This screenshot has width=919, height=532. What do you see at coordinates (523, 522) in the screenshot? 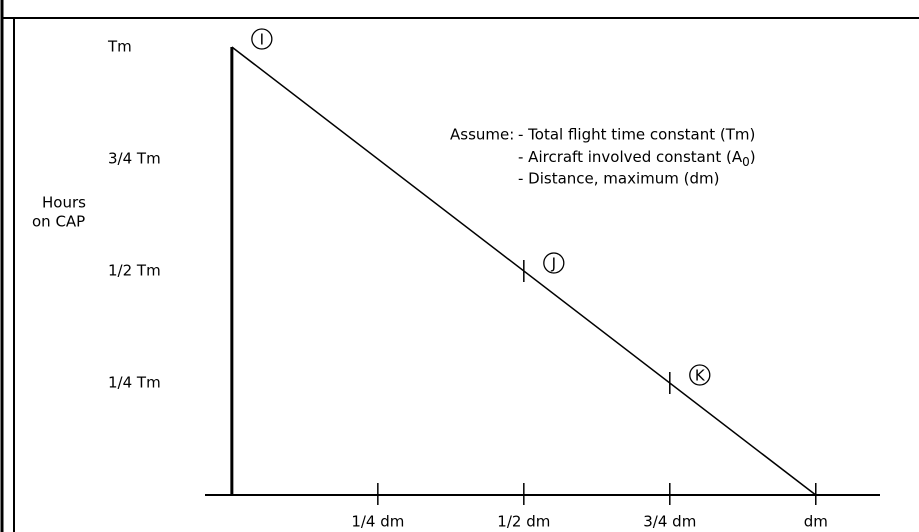
I see `x-tick-label: 1/2 dm` at bounding box center [523, 522].